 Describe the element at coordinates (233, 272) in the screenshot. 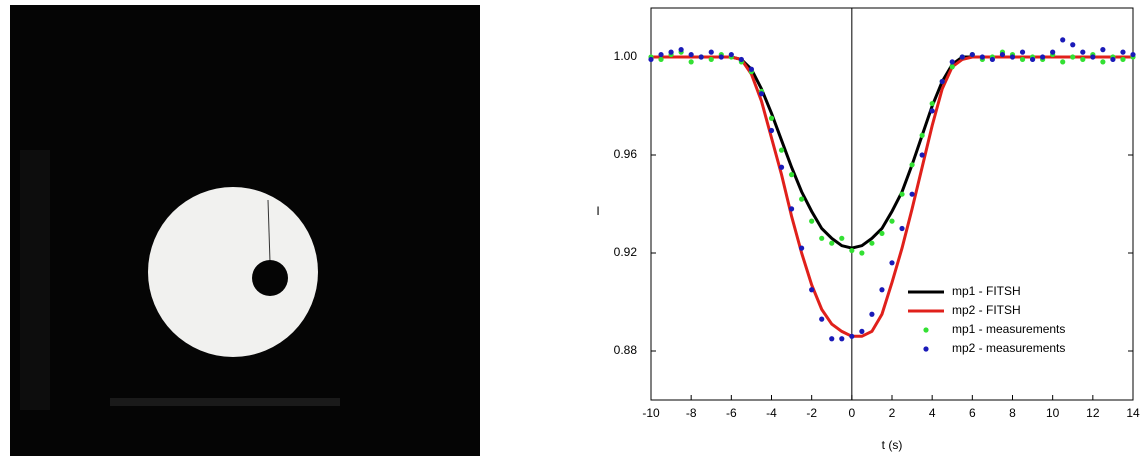

I see `sphere` at that location.